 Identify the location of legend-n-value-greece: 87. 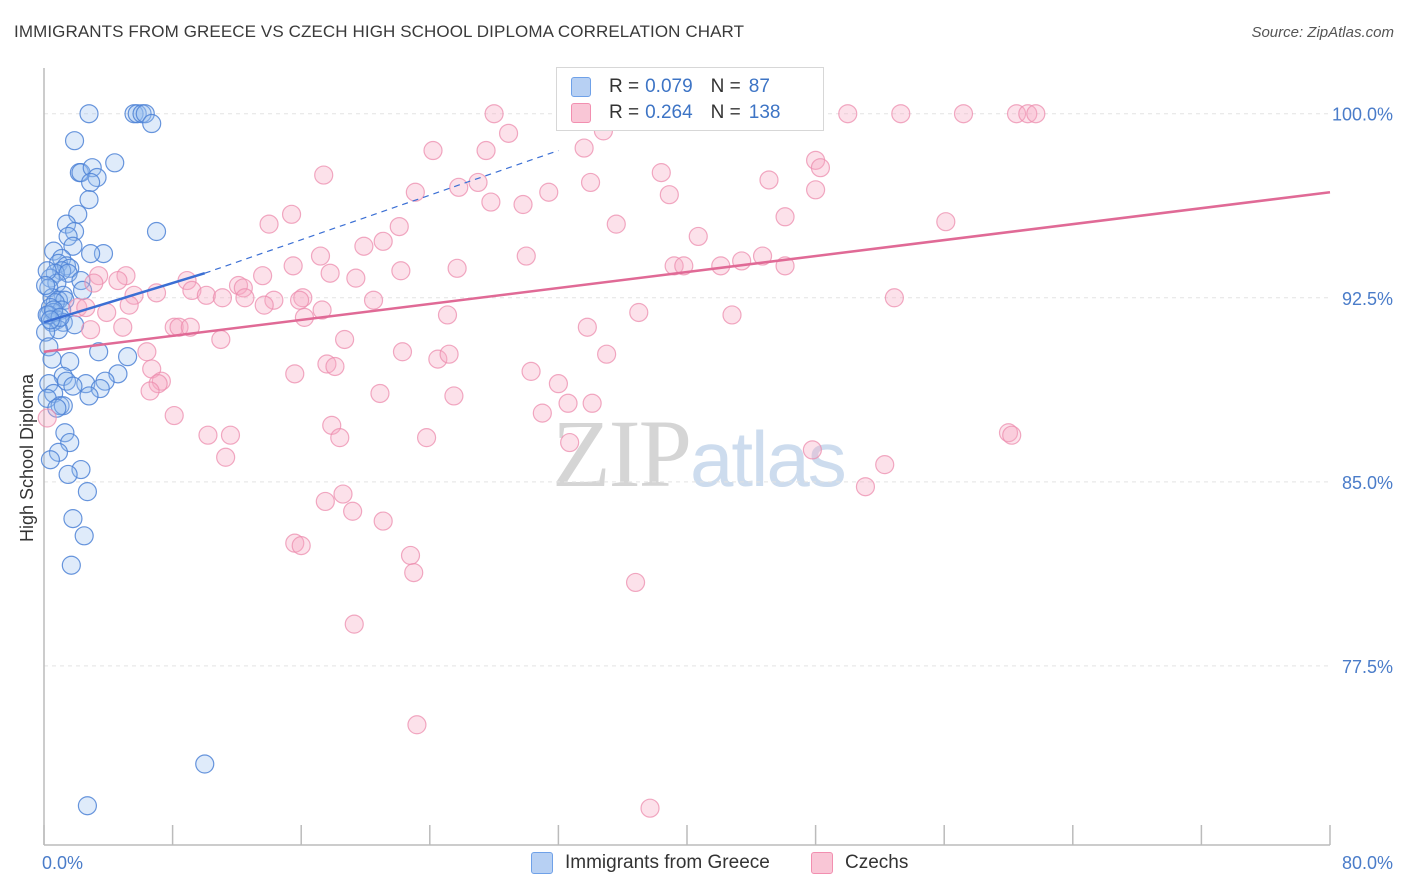
(759, 86).